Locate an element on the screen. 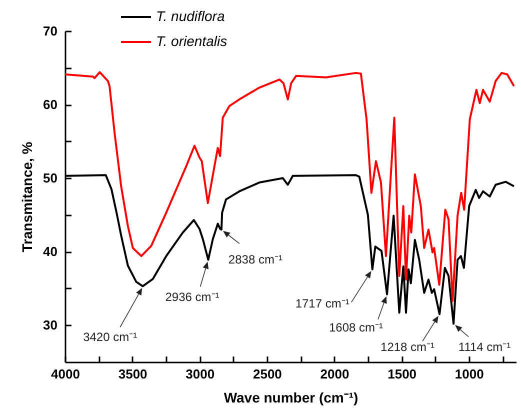 The height and width of the screenshot is (412, 521). y-tick-label: 70 is located at coordinates (50, 31).